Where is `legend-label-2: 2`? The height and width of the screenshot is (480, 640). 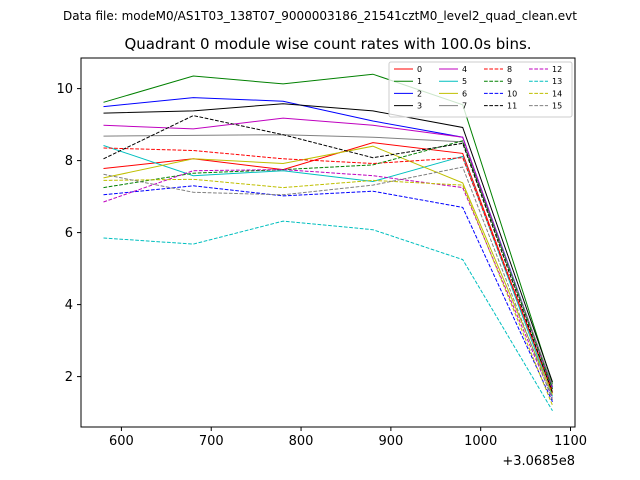 legend-label-2: 2 is located at coordinates (419, 93).